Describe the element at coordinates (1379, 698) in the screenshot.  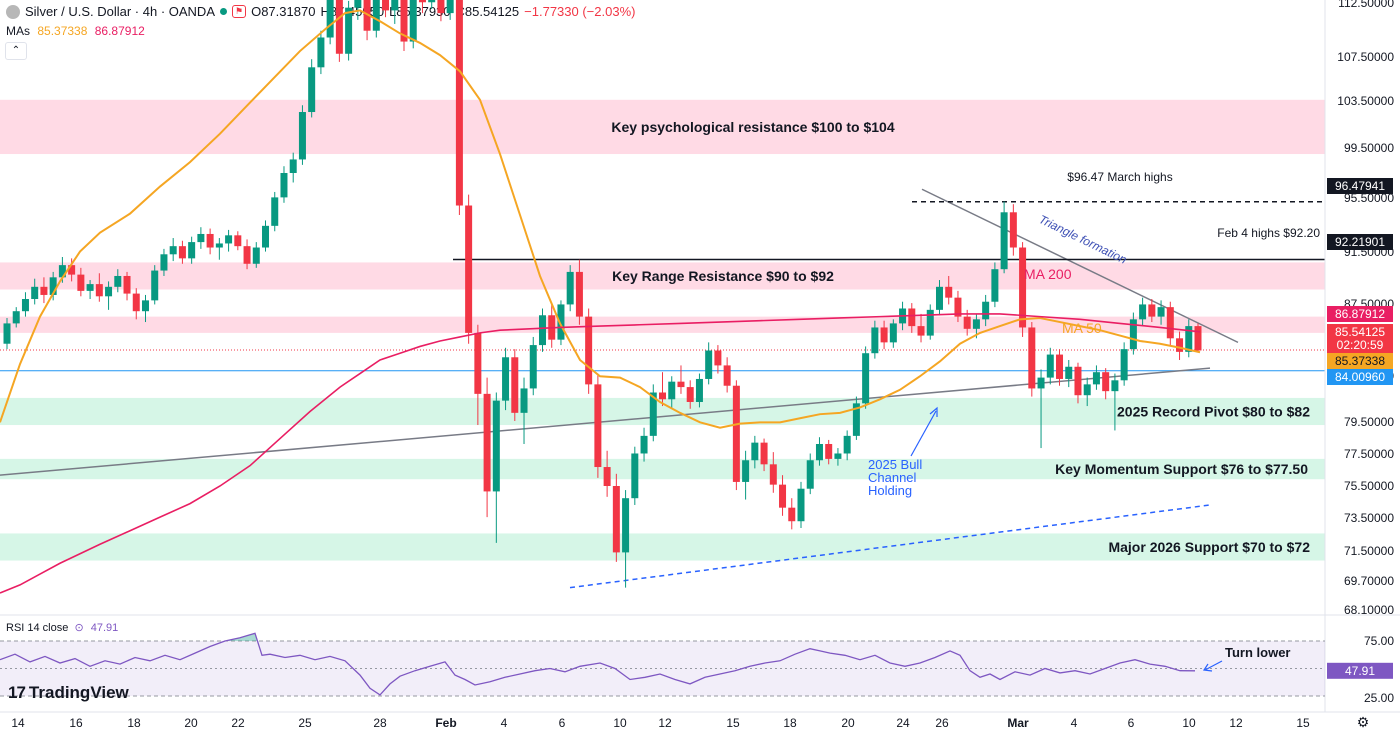
I see `rsi-tick-label: 25.00` at that location.